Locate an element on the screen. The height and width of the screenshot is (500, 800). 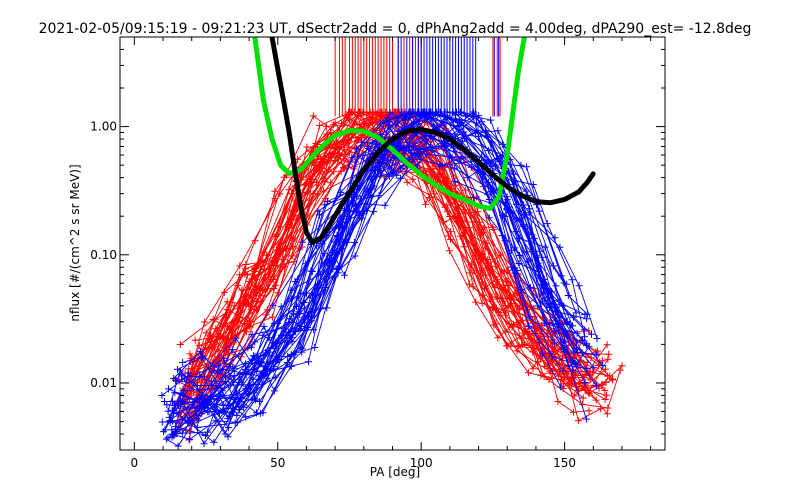
vertical-tick-marks is located at coordinates (417, 77).